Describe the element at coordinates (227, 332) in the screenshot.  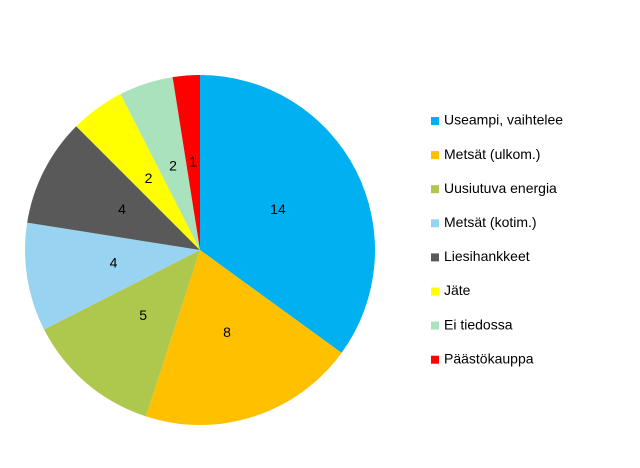
I see `data-label: 8` at that location.